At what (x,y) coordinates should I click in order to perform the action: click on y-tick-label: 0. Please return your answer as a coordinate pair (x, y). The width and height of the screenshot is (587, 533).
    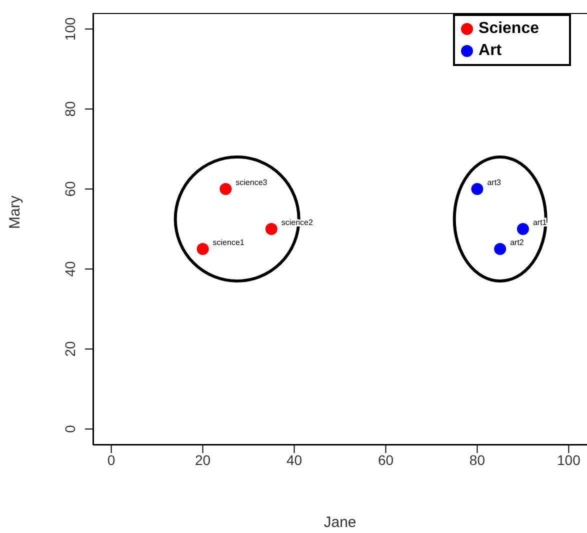
    Looking at the image, I should click on (70, 428).